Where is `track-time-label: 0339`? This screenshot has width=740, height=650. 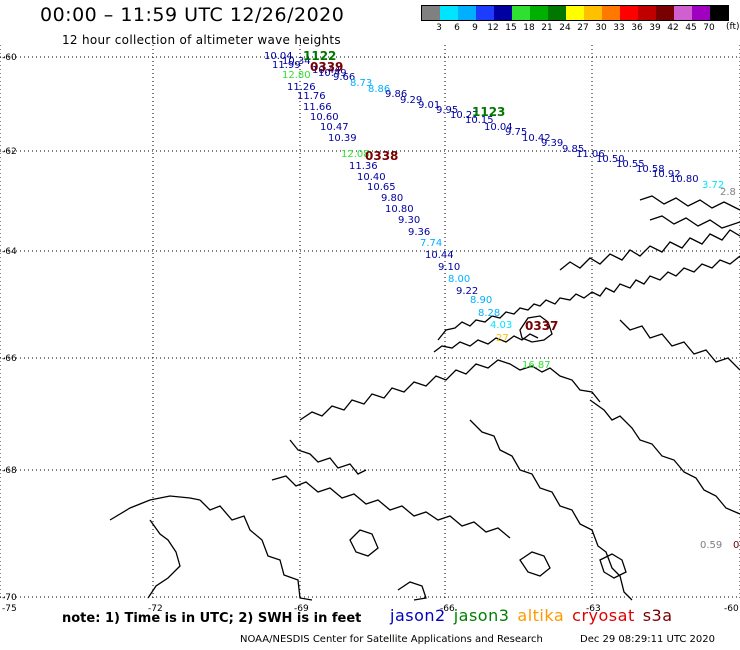
track-time-label: 0339 is located at coordinates (326, 67).